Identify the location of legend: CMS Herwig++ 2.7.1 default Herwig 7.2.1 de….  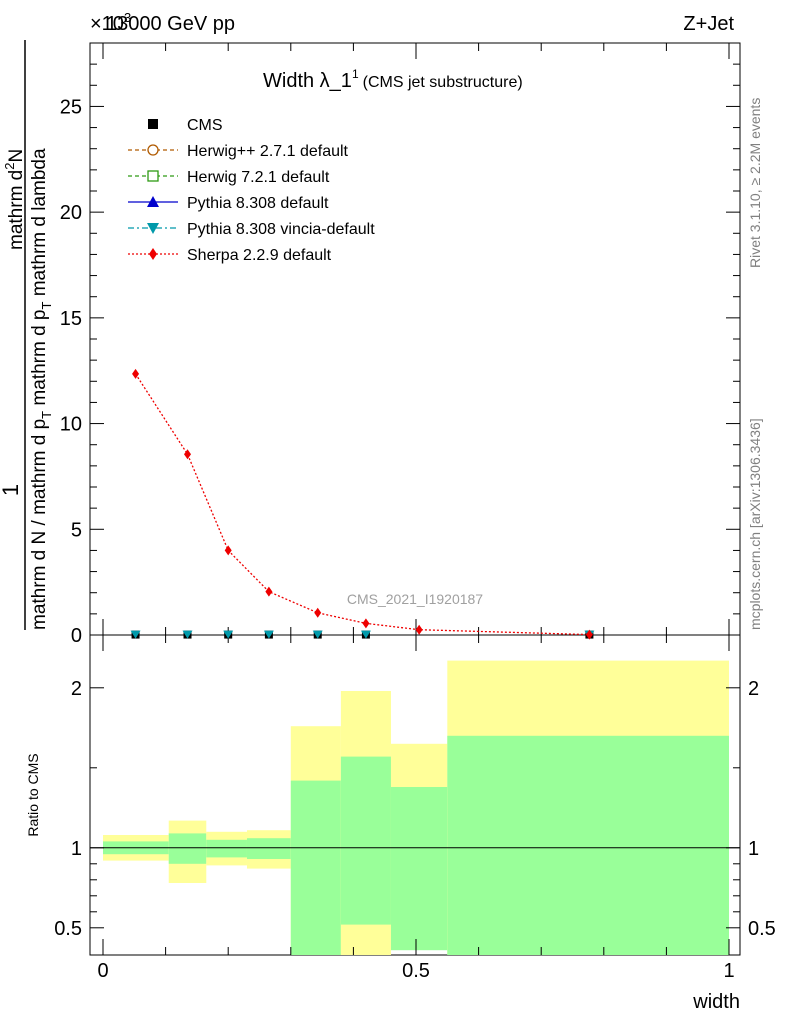
(251, 190).